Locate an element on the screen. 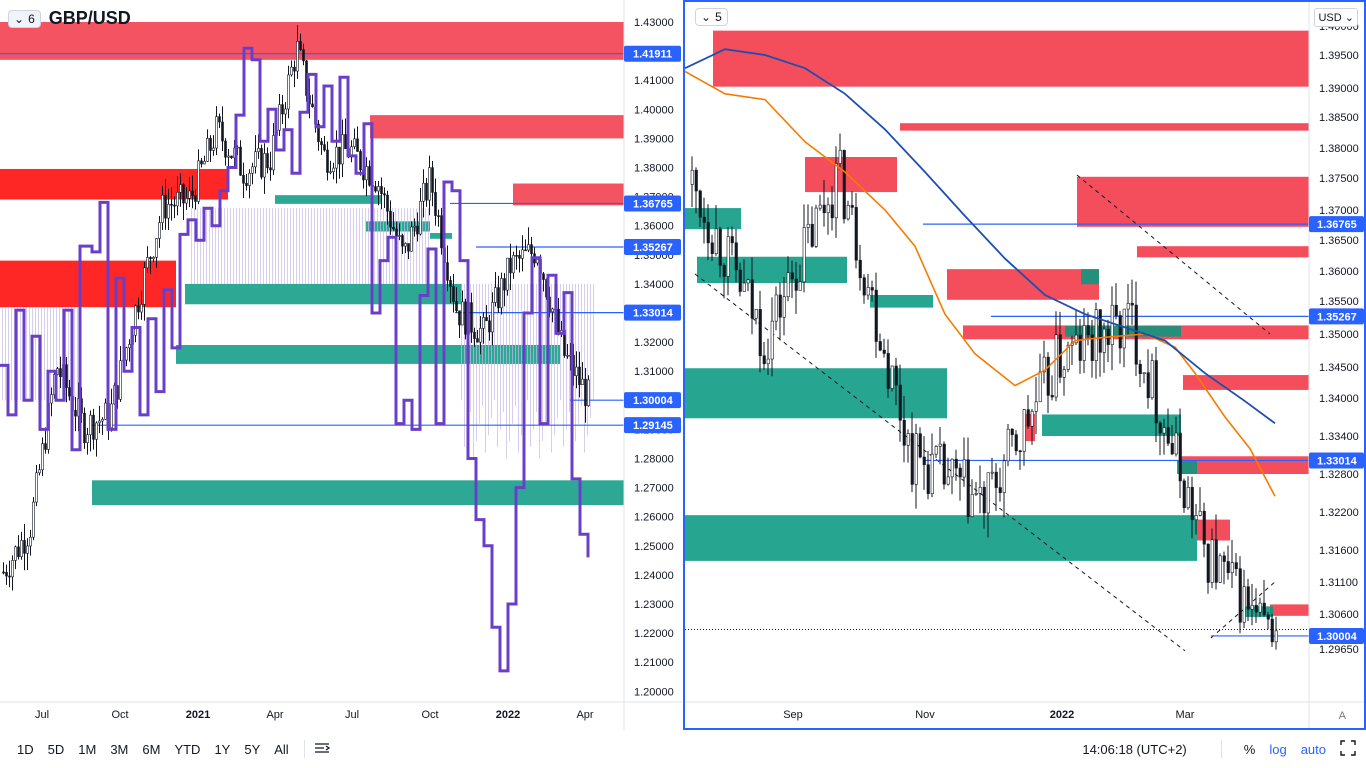 Image resolution: width=1366 pixels, height=768 pixels. percent-scale-button: % is located at coordinates (1249, 749).